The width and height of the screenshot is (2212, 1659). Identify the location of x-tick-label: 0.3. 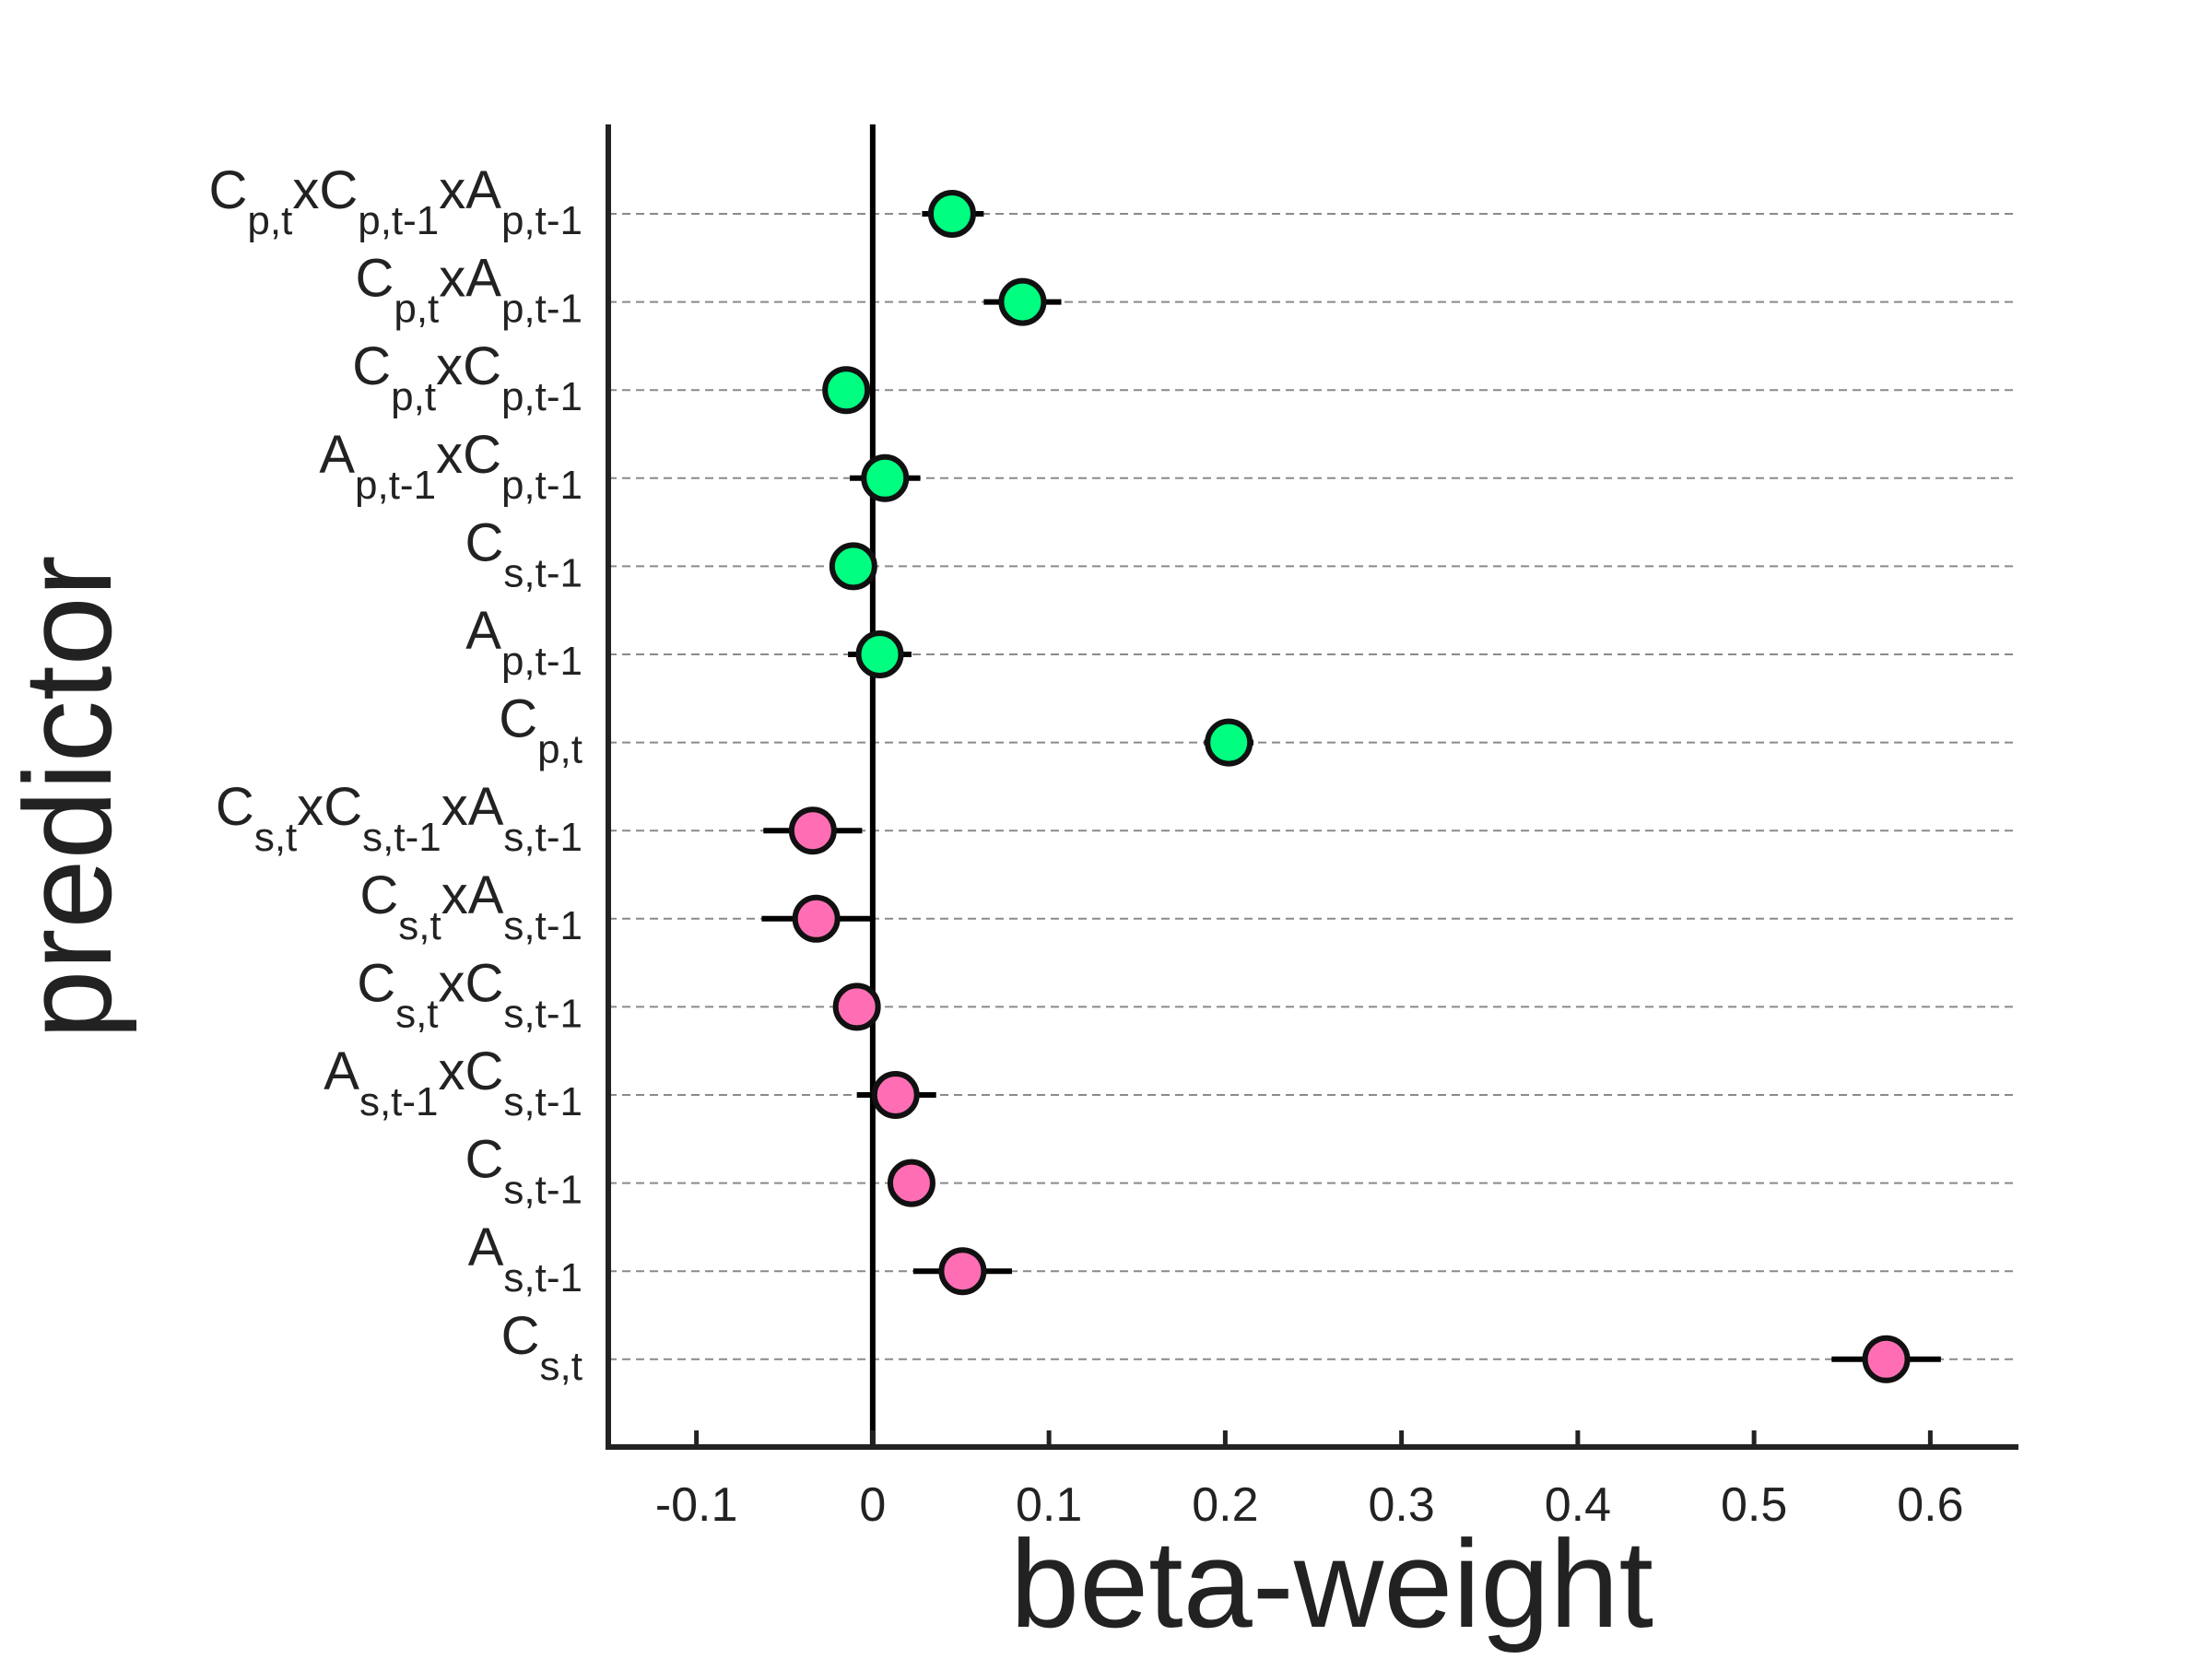
(1401, 1505).